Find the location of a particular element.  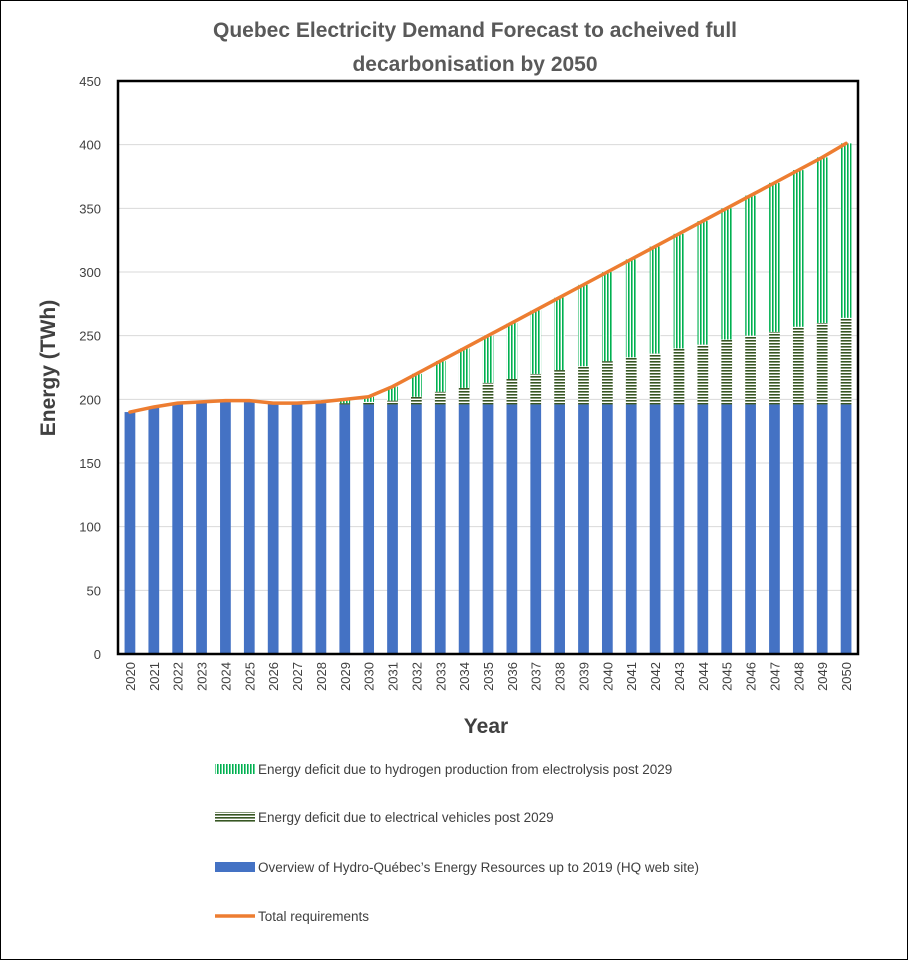

x-tick-2020: 2020 is located at coordinates (130, 676).